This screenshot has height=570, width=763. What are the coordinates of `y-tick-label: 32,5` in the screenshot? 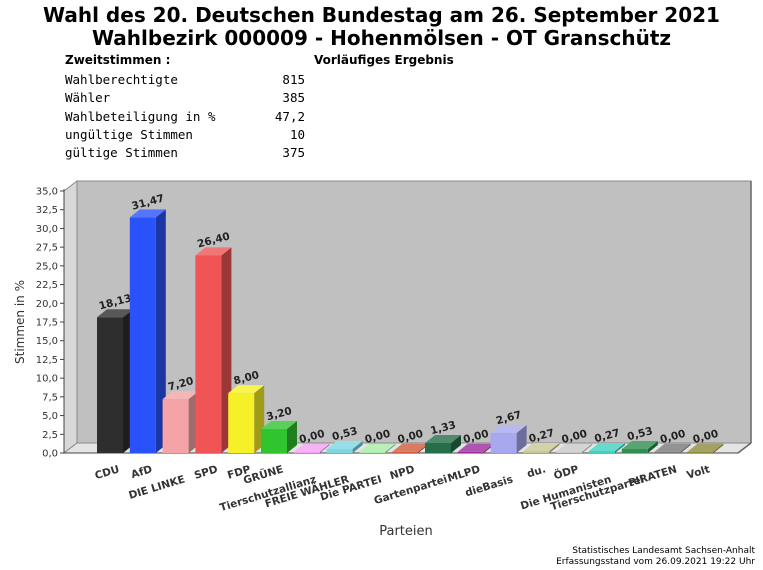 It's located at (47, 210).